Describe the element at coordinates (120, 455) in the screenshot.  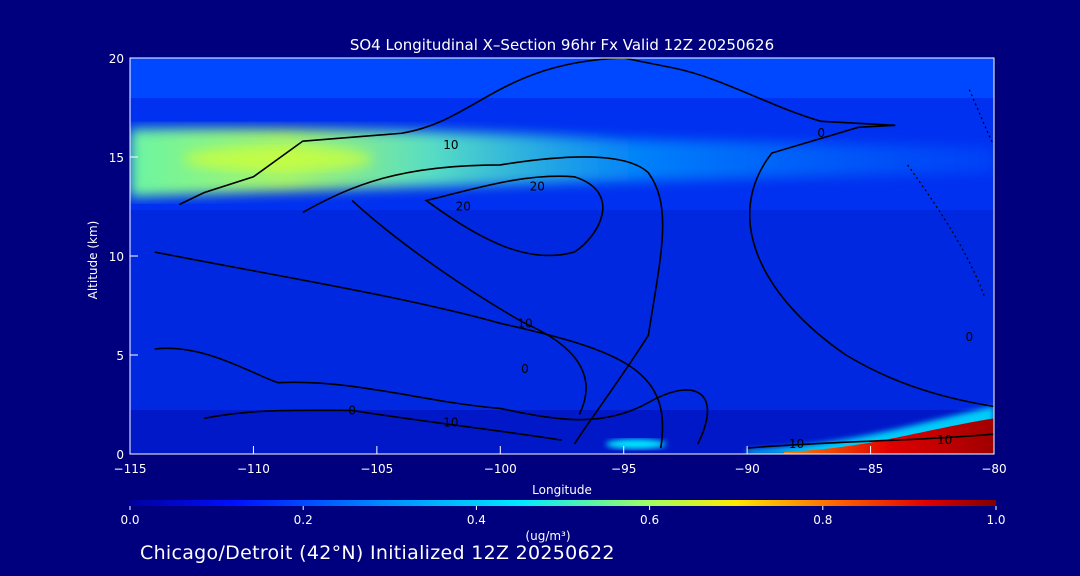
I see `y-tick-label: 0` at that location.